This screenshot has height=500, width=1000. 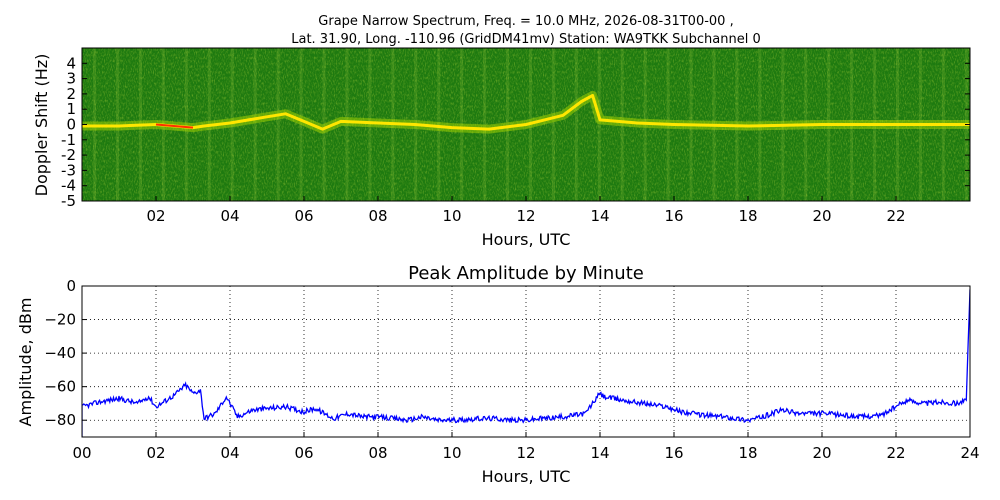 I want to click on spectrogram-y-tick-label: 4, so click(x=71, y=63).